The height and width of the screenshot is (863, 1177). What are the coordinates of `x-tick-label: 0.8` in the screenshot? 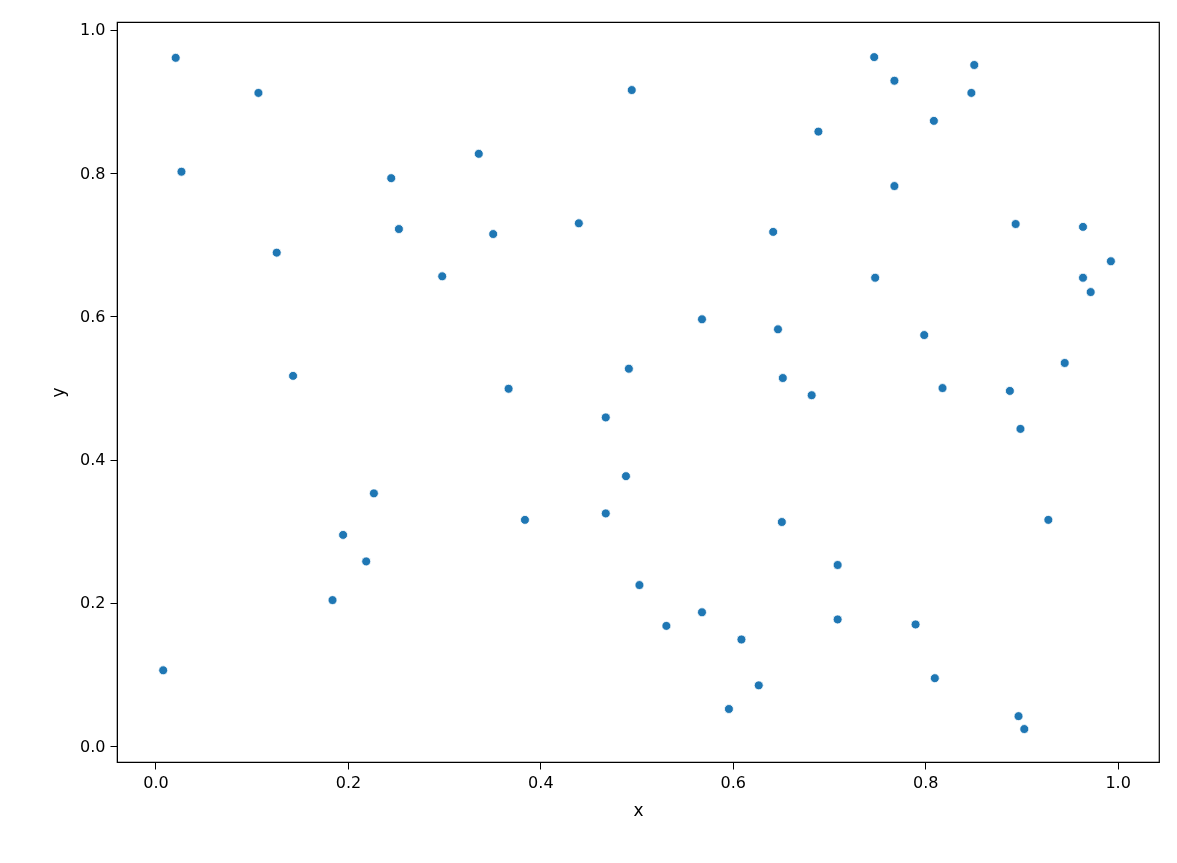 It's located at (925, 782).